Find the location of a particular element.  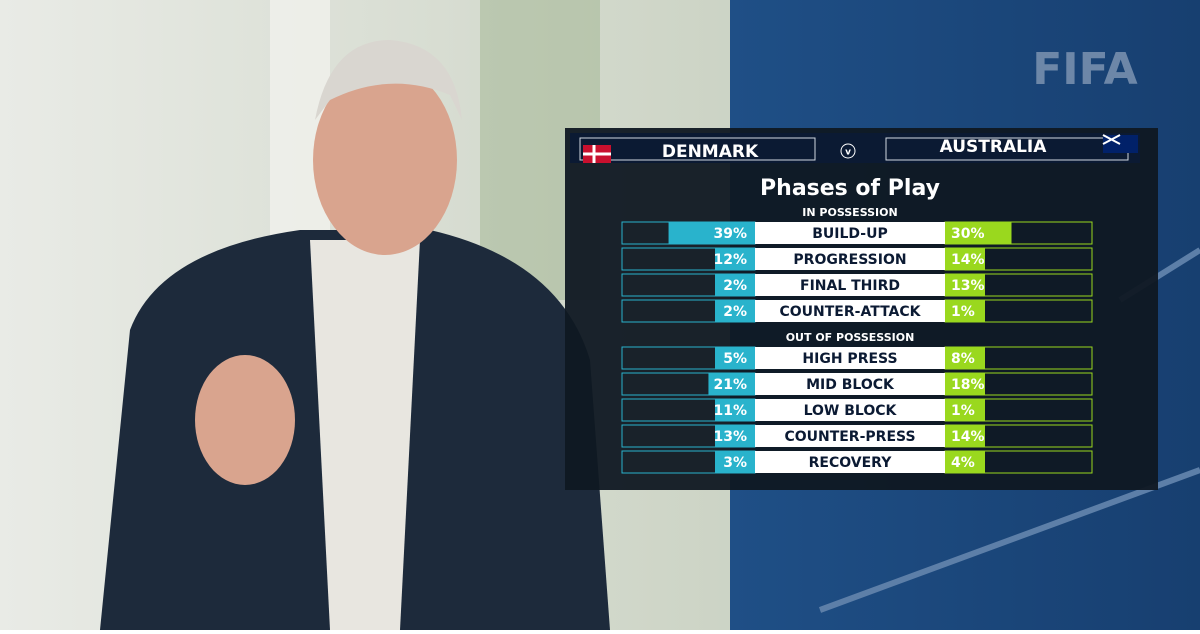

category-label: BUILD-UP is located at coordinates (850, 234).